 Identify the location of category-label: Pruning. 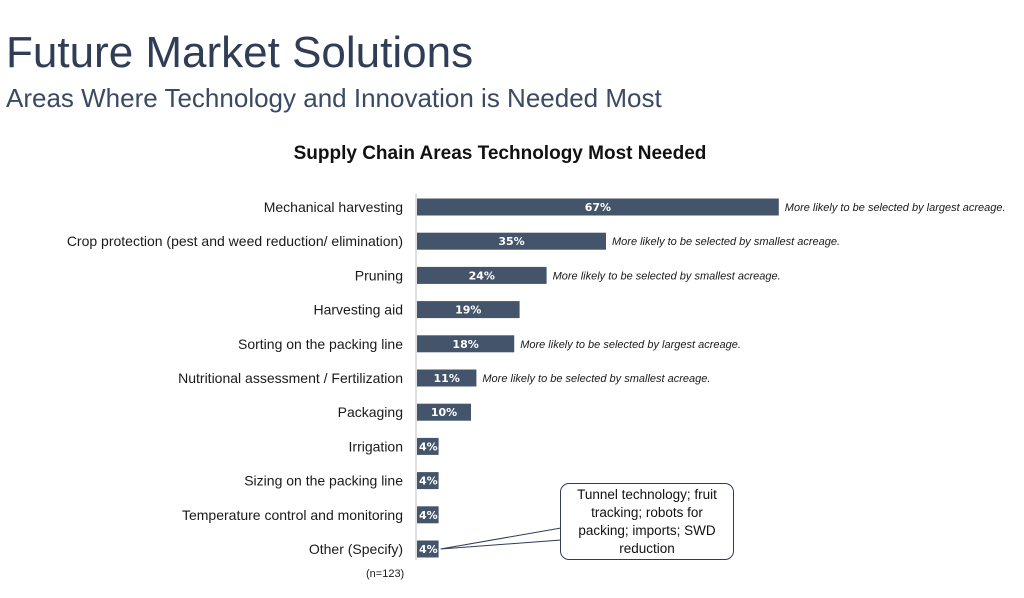
(379, 275).